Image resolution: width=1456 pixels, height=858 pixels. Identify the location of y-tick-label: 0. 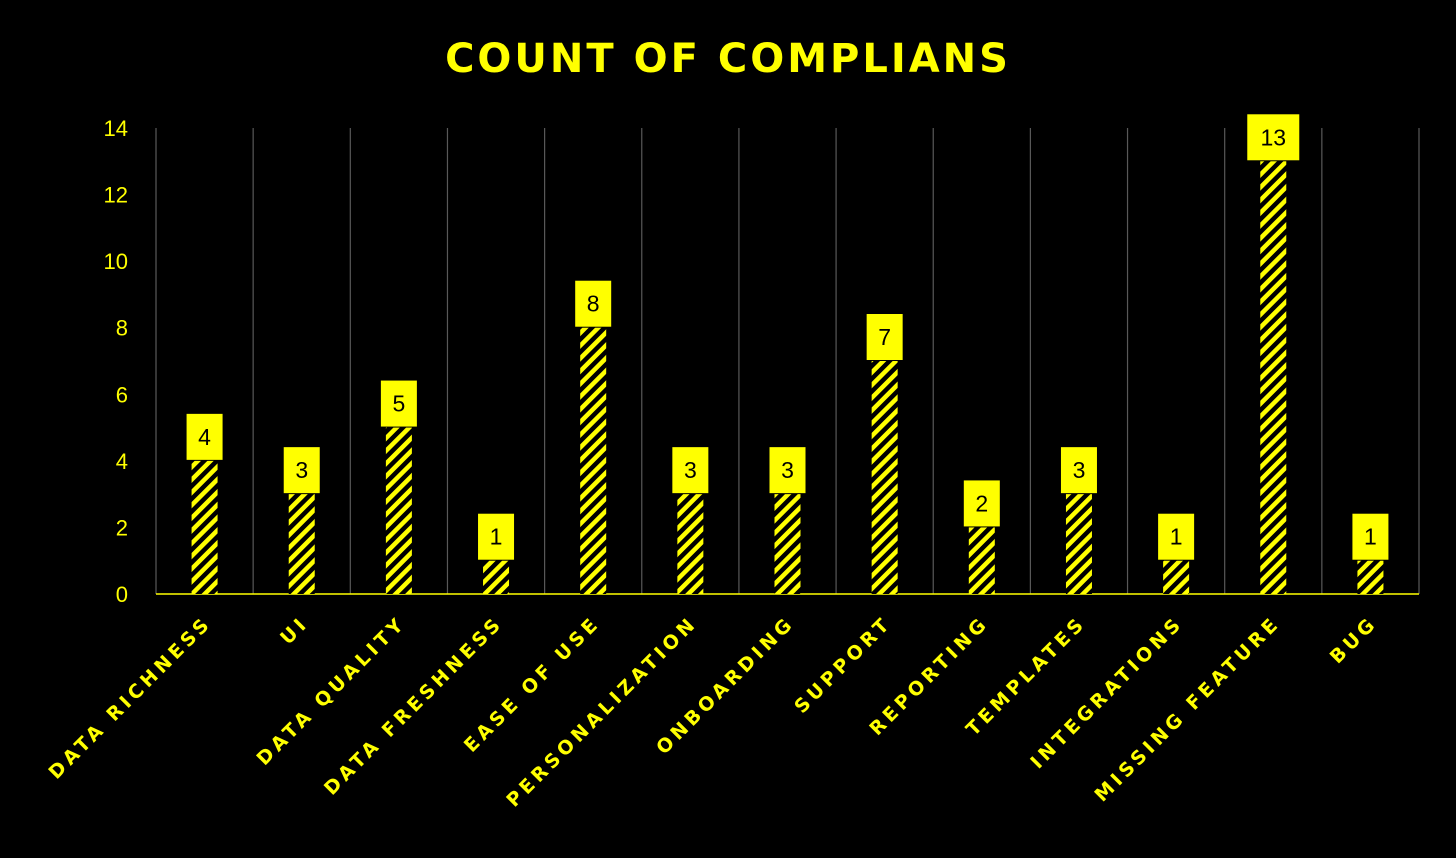
(122, 594).